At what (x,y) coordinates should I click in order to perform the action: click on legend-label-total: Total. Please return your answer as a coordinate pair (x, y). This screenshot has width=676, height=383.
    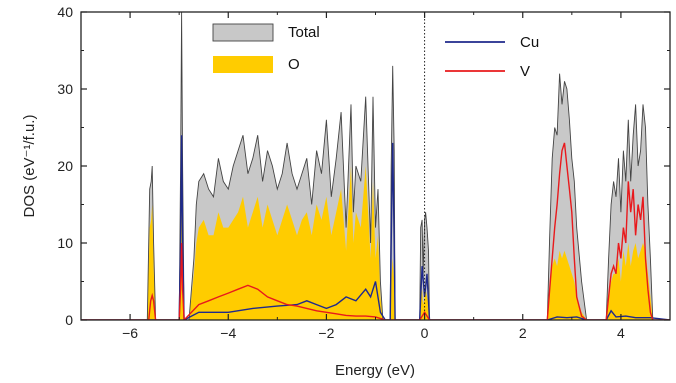
    Looking at the image, I should click on (304, 32).